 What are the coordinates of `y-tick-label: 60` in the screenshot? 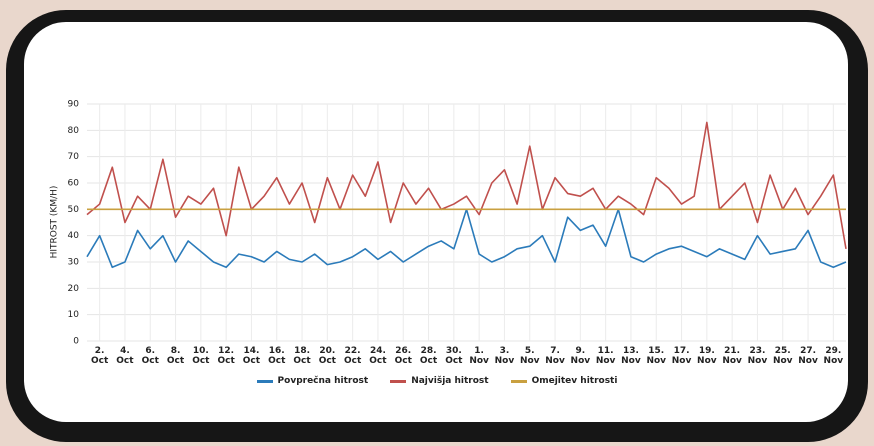 It's located at (74, 184).